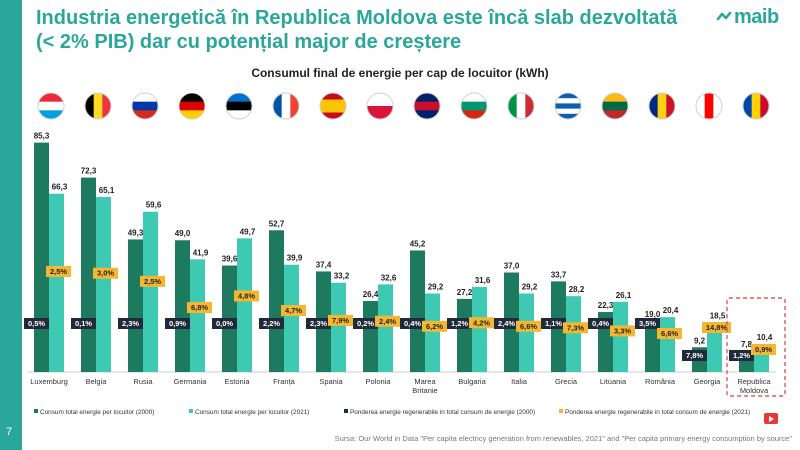  I want to click on share-label-2021: 4,8%, so click(246, 295).